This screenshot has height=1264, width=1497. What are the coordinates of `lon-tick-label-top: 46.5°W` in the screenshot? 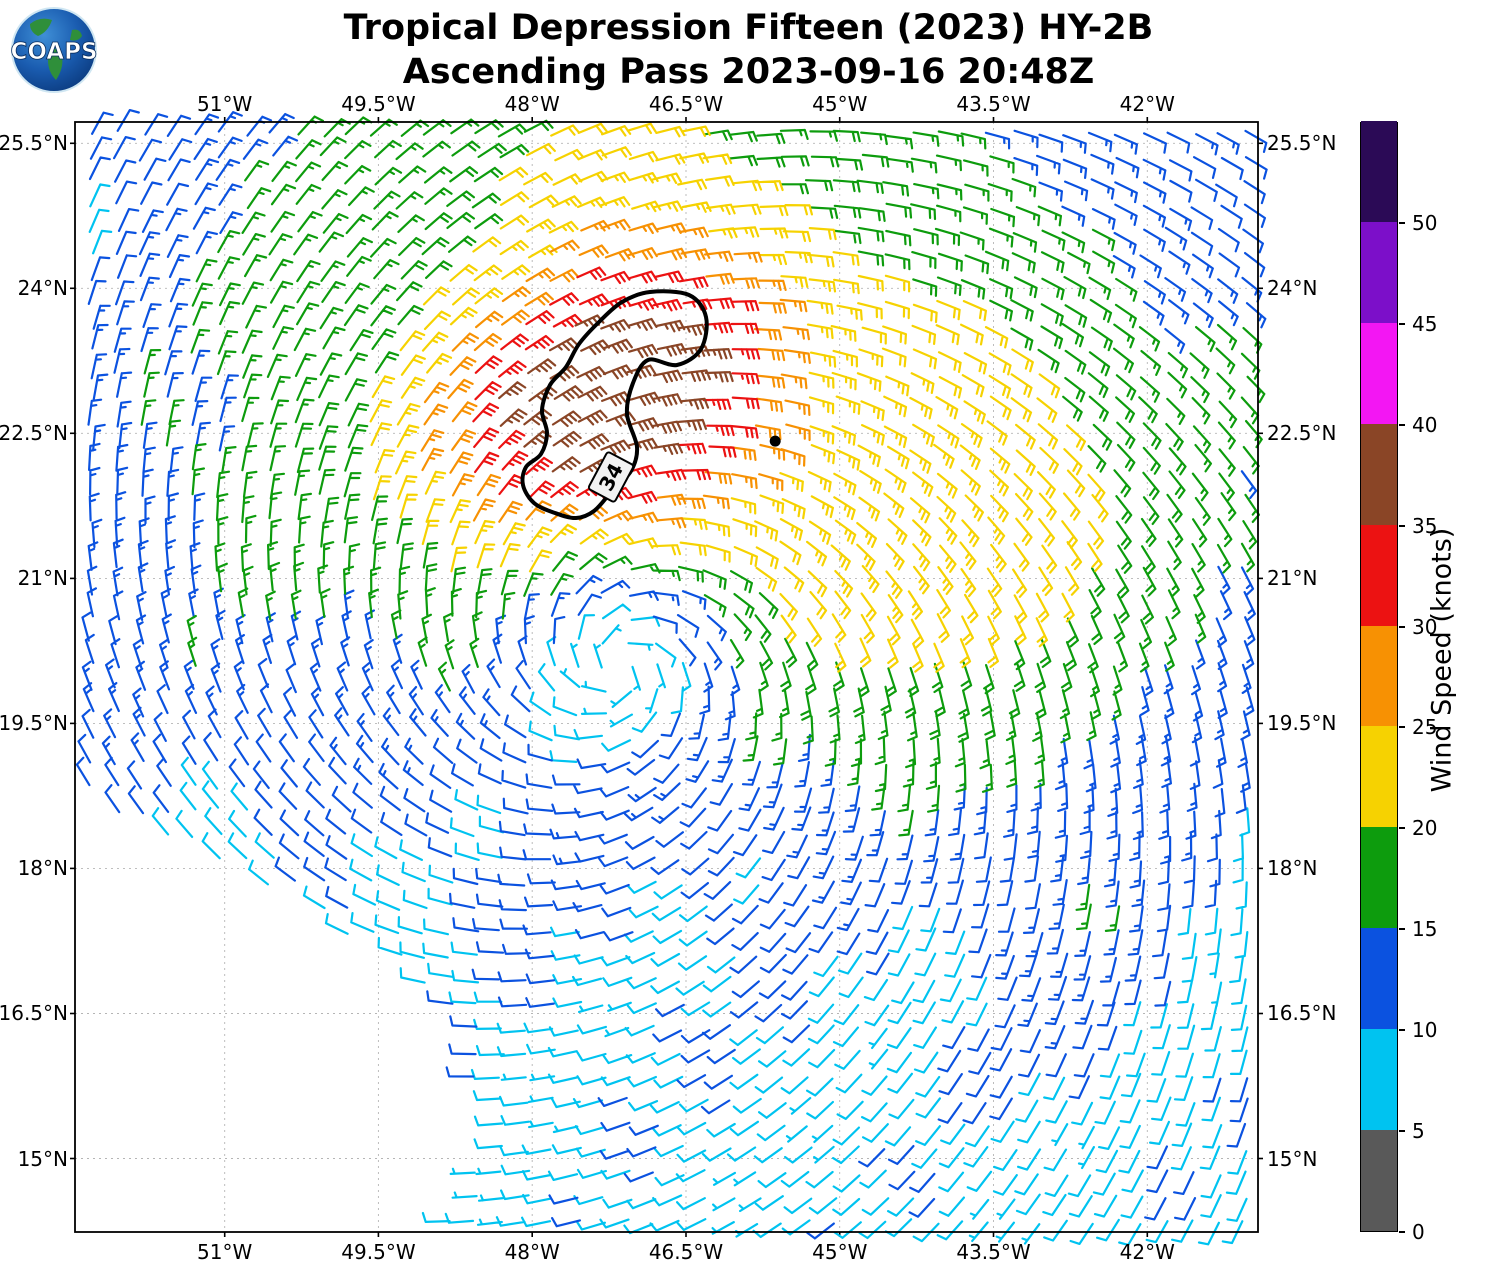 It's located at (686, 104).